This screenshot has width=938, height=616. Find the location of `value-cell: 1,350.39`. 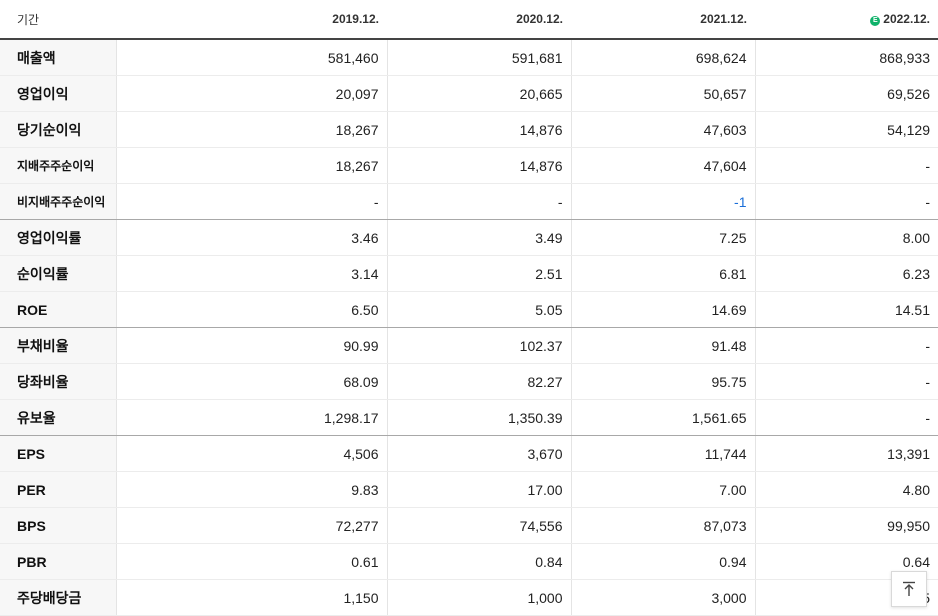

value-cell: 1,350.39 is located at coordinates (478, 417).